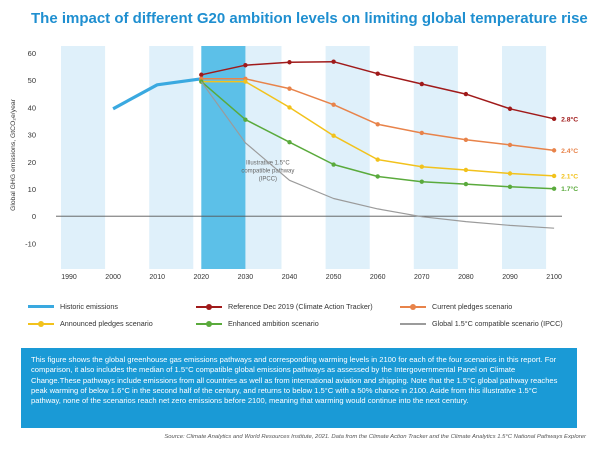  What do you see at coordinates (334, 277) in the screenshot?
I see `x-tick-label: 2050` at bounding box center [334, 277].